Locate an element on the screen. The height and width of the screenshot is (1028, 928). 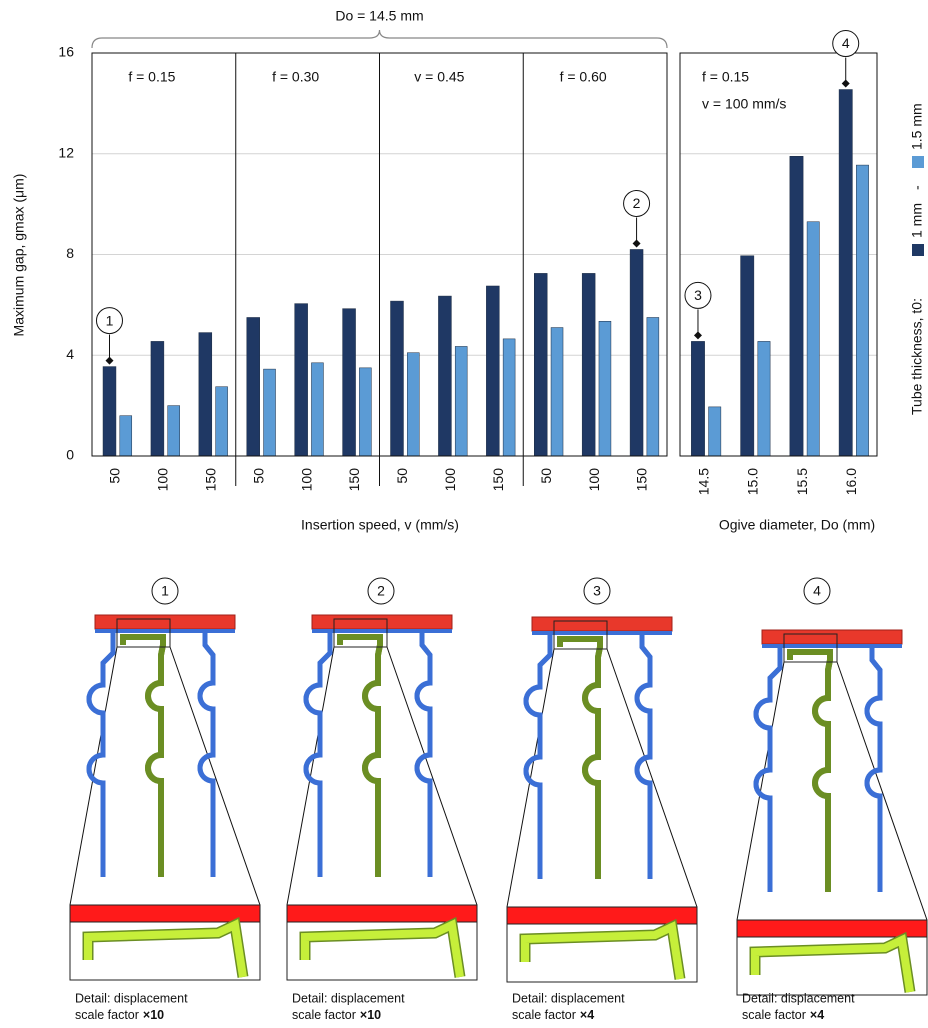
x-axis-label: Insertion speed, v (mm/s) is located at coordinates (380, 525).